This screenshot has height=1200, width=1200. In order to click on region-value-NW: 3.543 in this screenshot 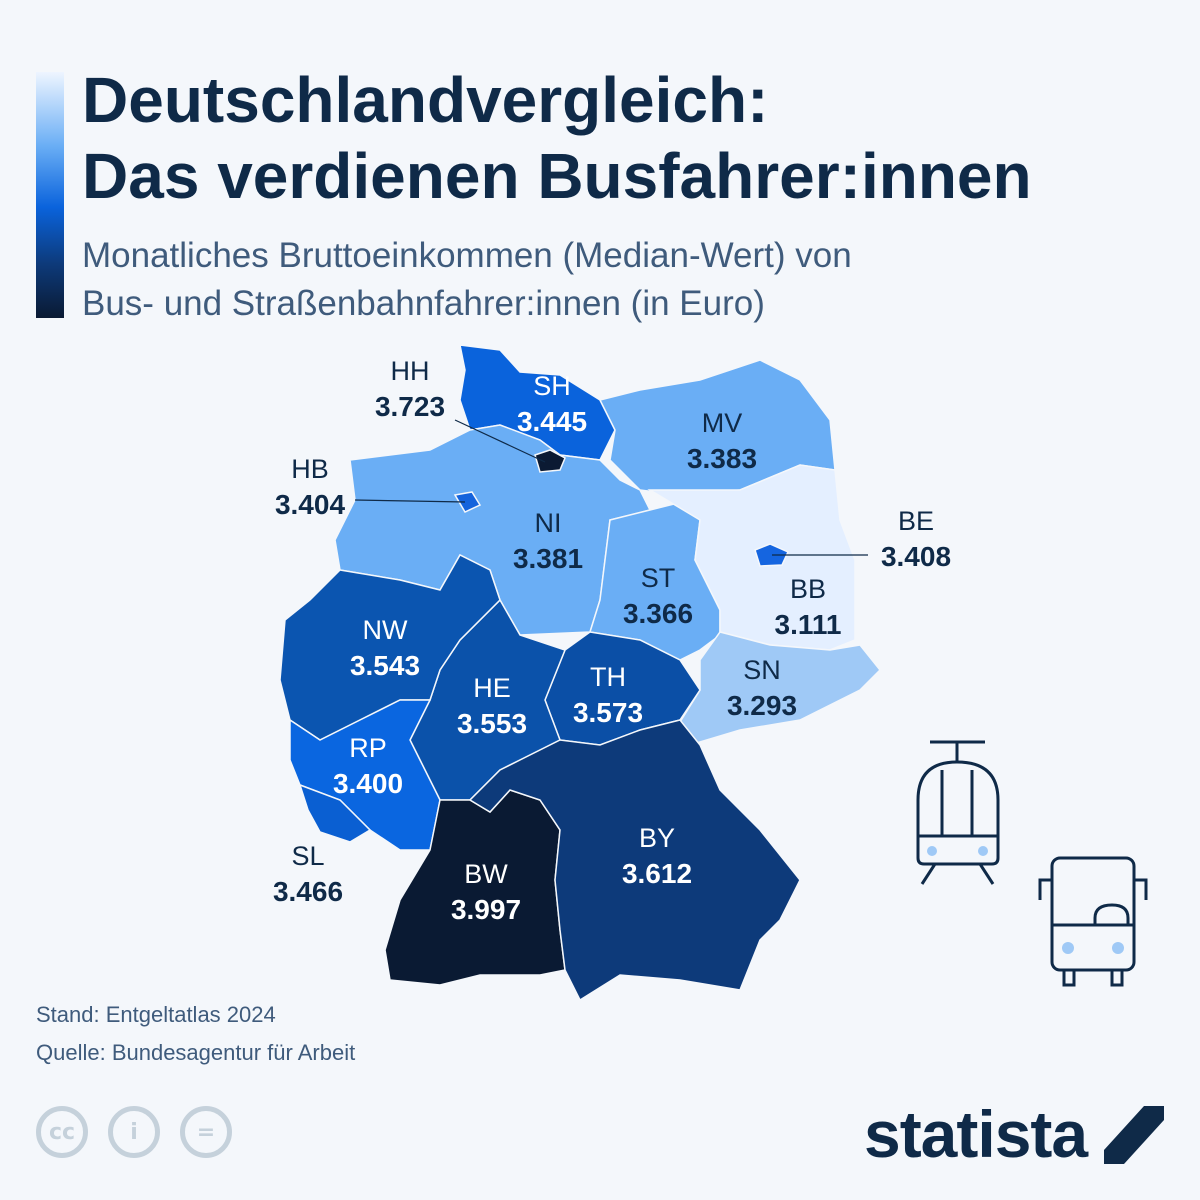, I will do `click(385, 665)`.